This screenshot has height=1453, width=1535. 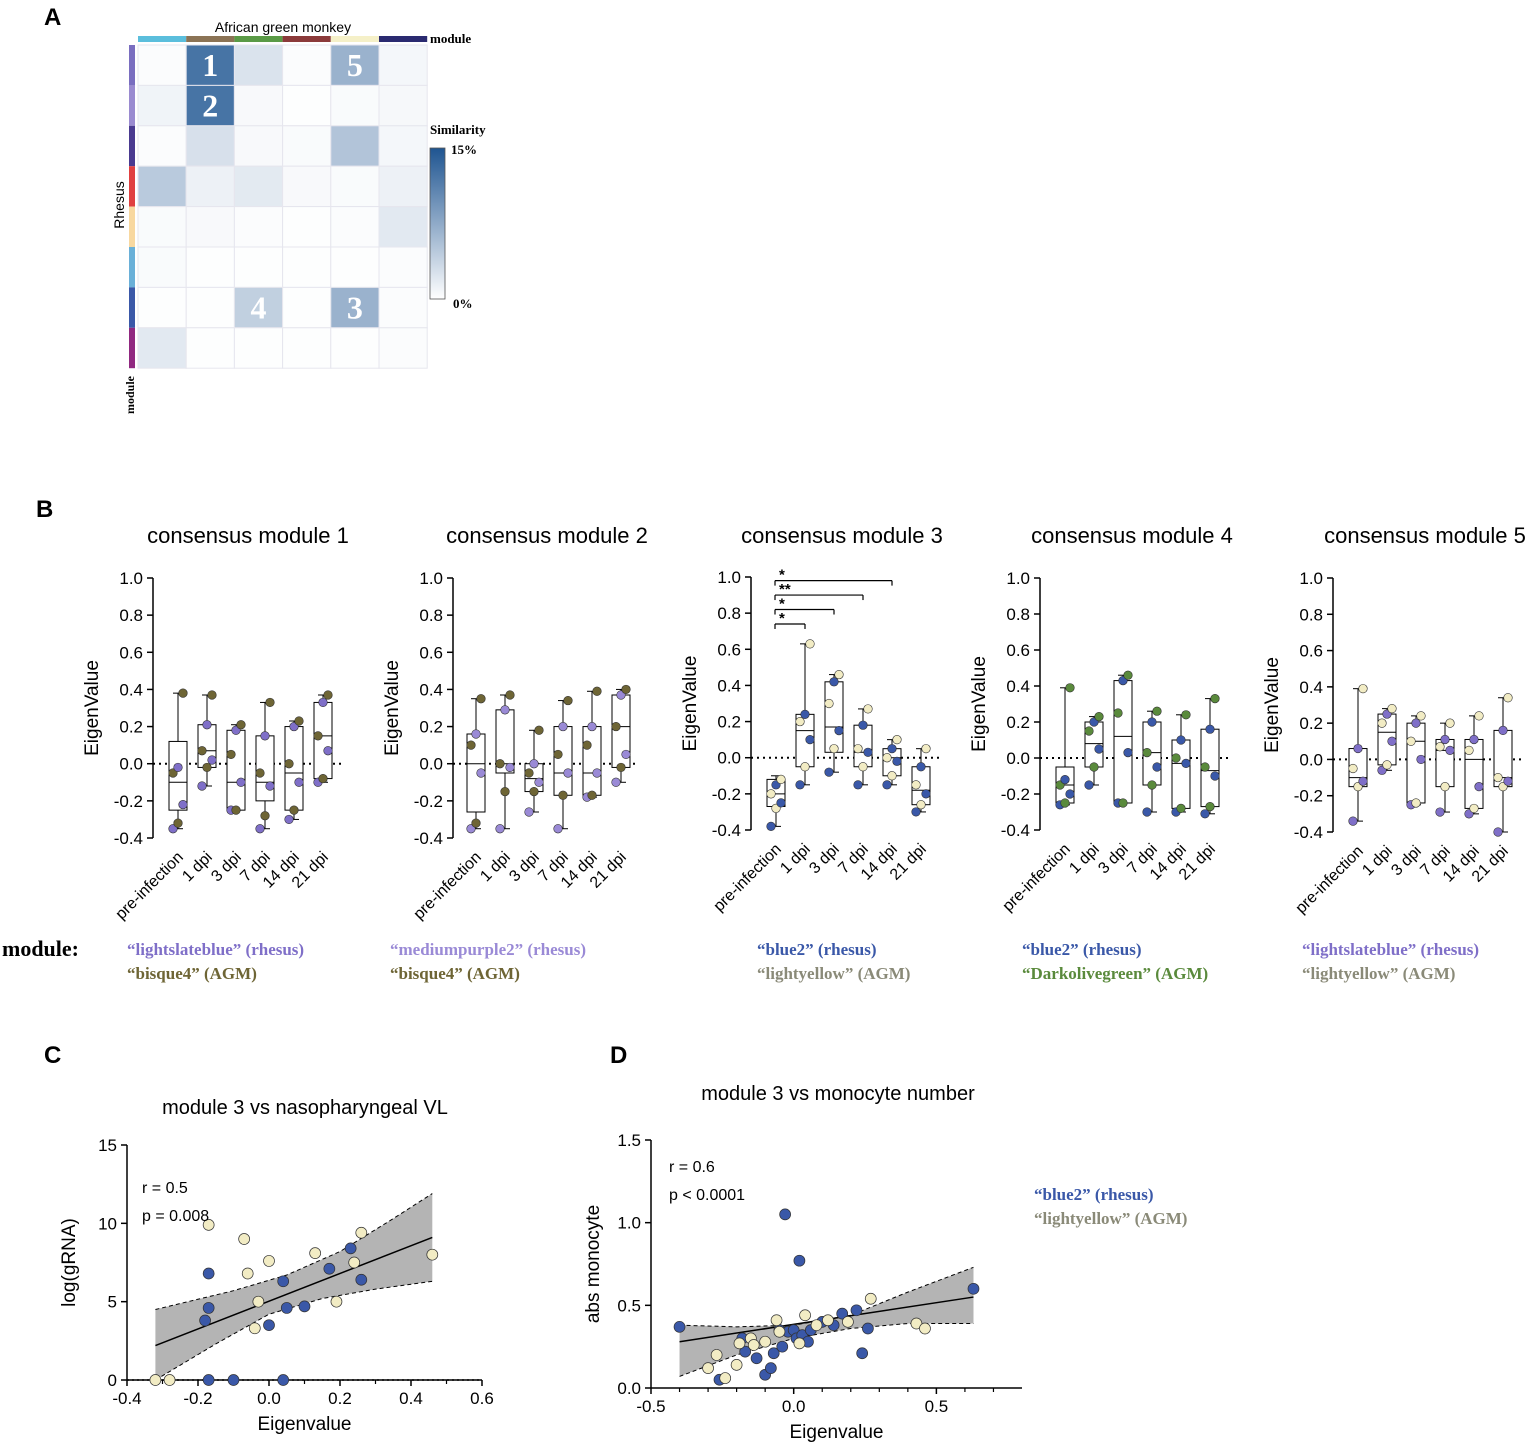 What do you see at coordinates (210, 65) in the screenshot?
I see `heatmap-cell-label: 1` at bounding box center [210, 65].